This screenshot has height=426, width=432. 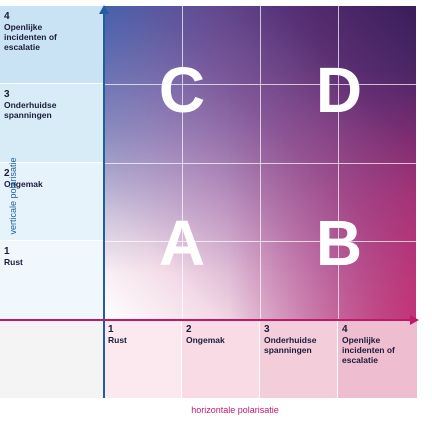 What do you see at coordinates (30, 37) in the screenshot?
I see `vertical-level-4-label: Openlijke incidenten of escalatie` at bounding box center [30, 37].